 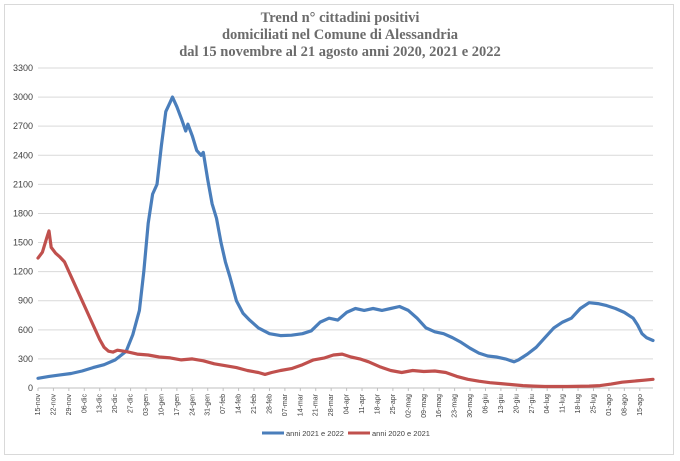 I want to click on x-tick-label: 23-mag, so click(x=455, y=406).